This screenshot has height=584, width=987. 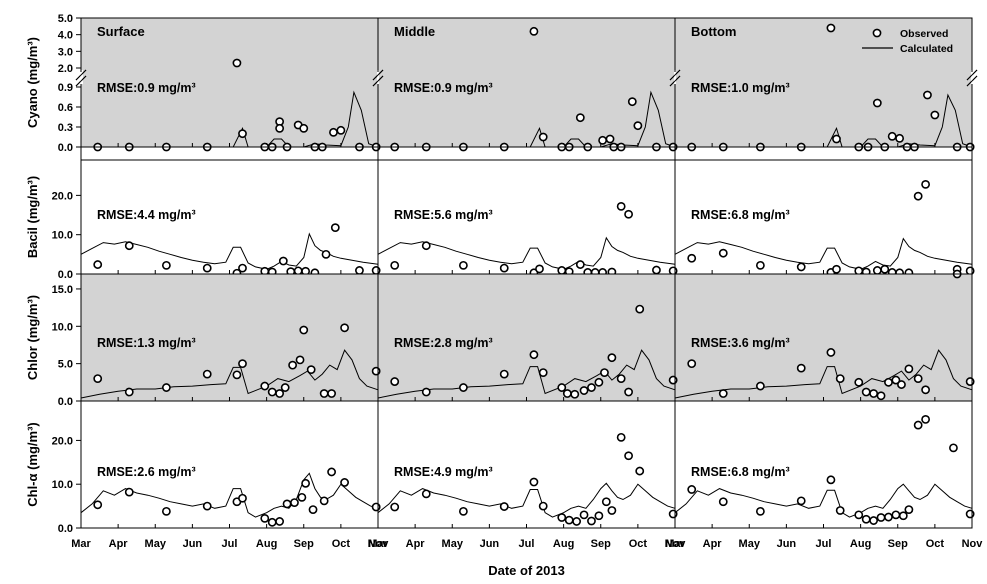 What do you see at coordinates (65, 108) in the screenshot?
I see `cyano-ytick-label: 0.6` at bounding box center [65, 108].